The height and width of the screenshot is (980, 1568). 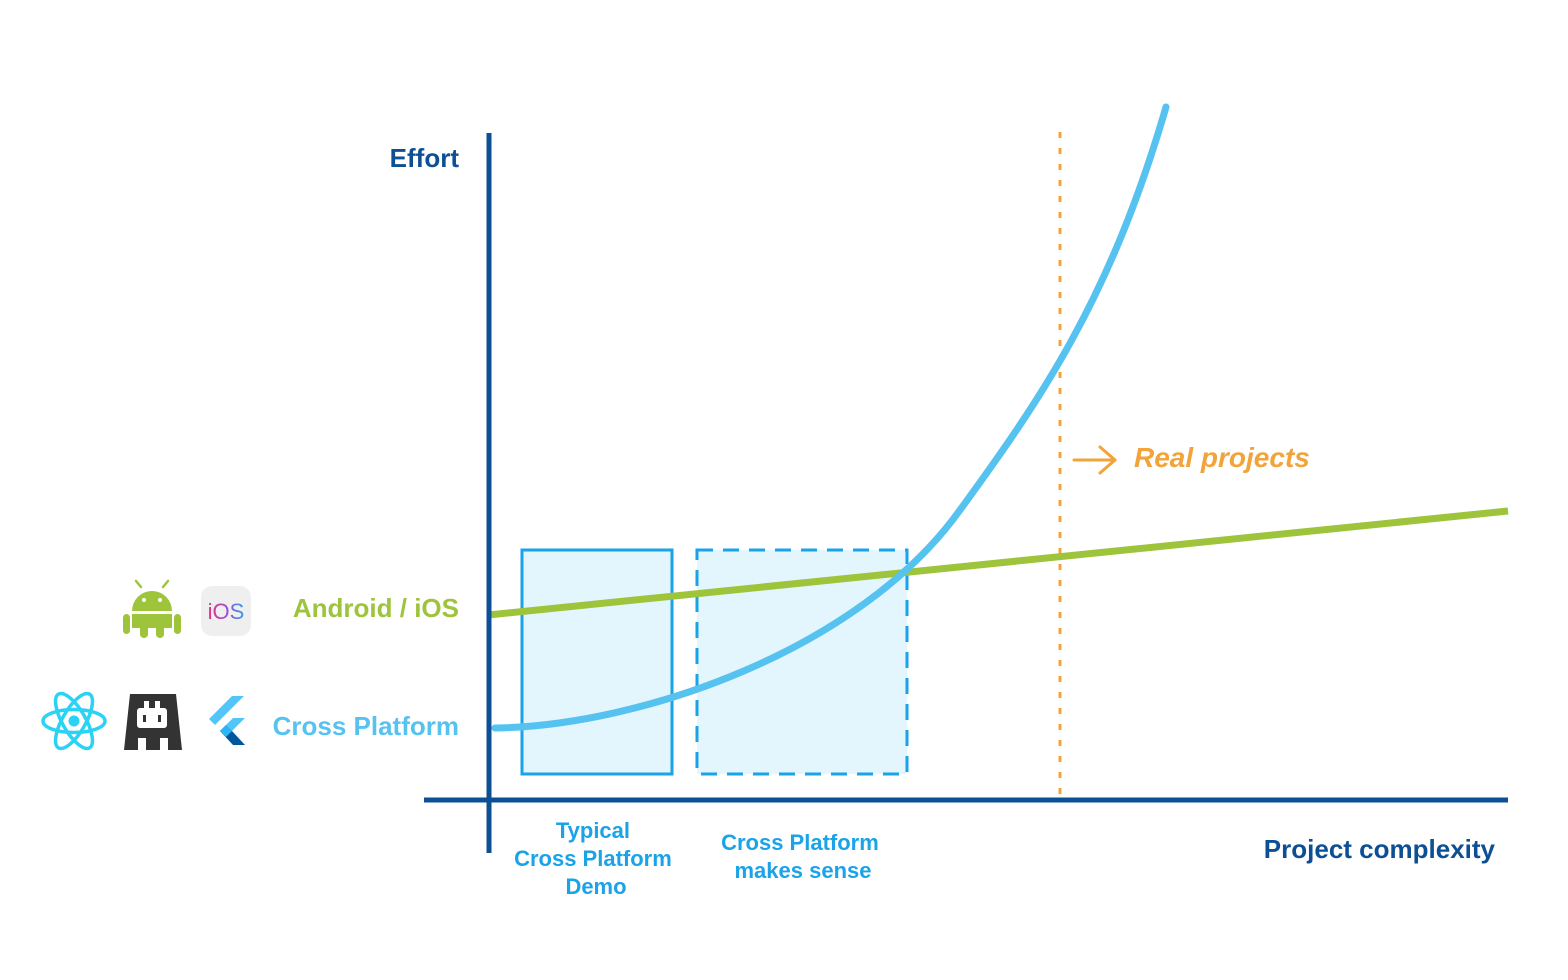 What do you see at coordinates (227, 720) in the screenshot?
I see `flutter-icon` at bounding box center [227, 720].